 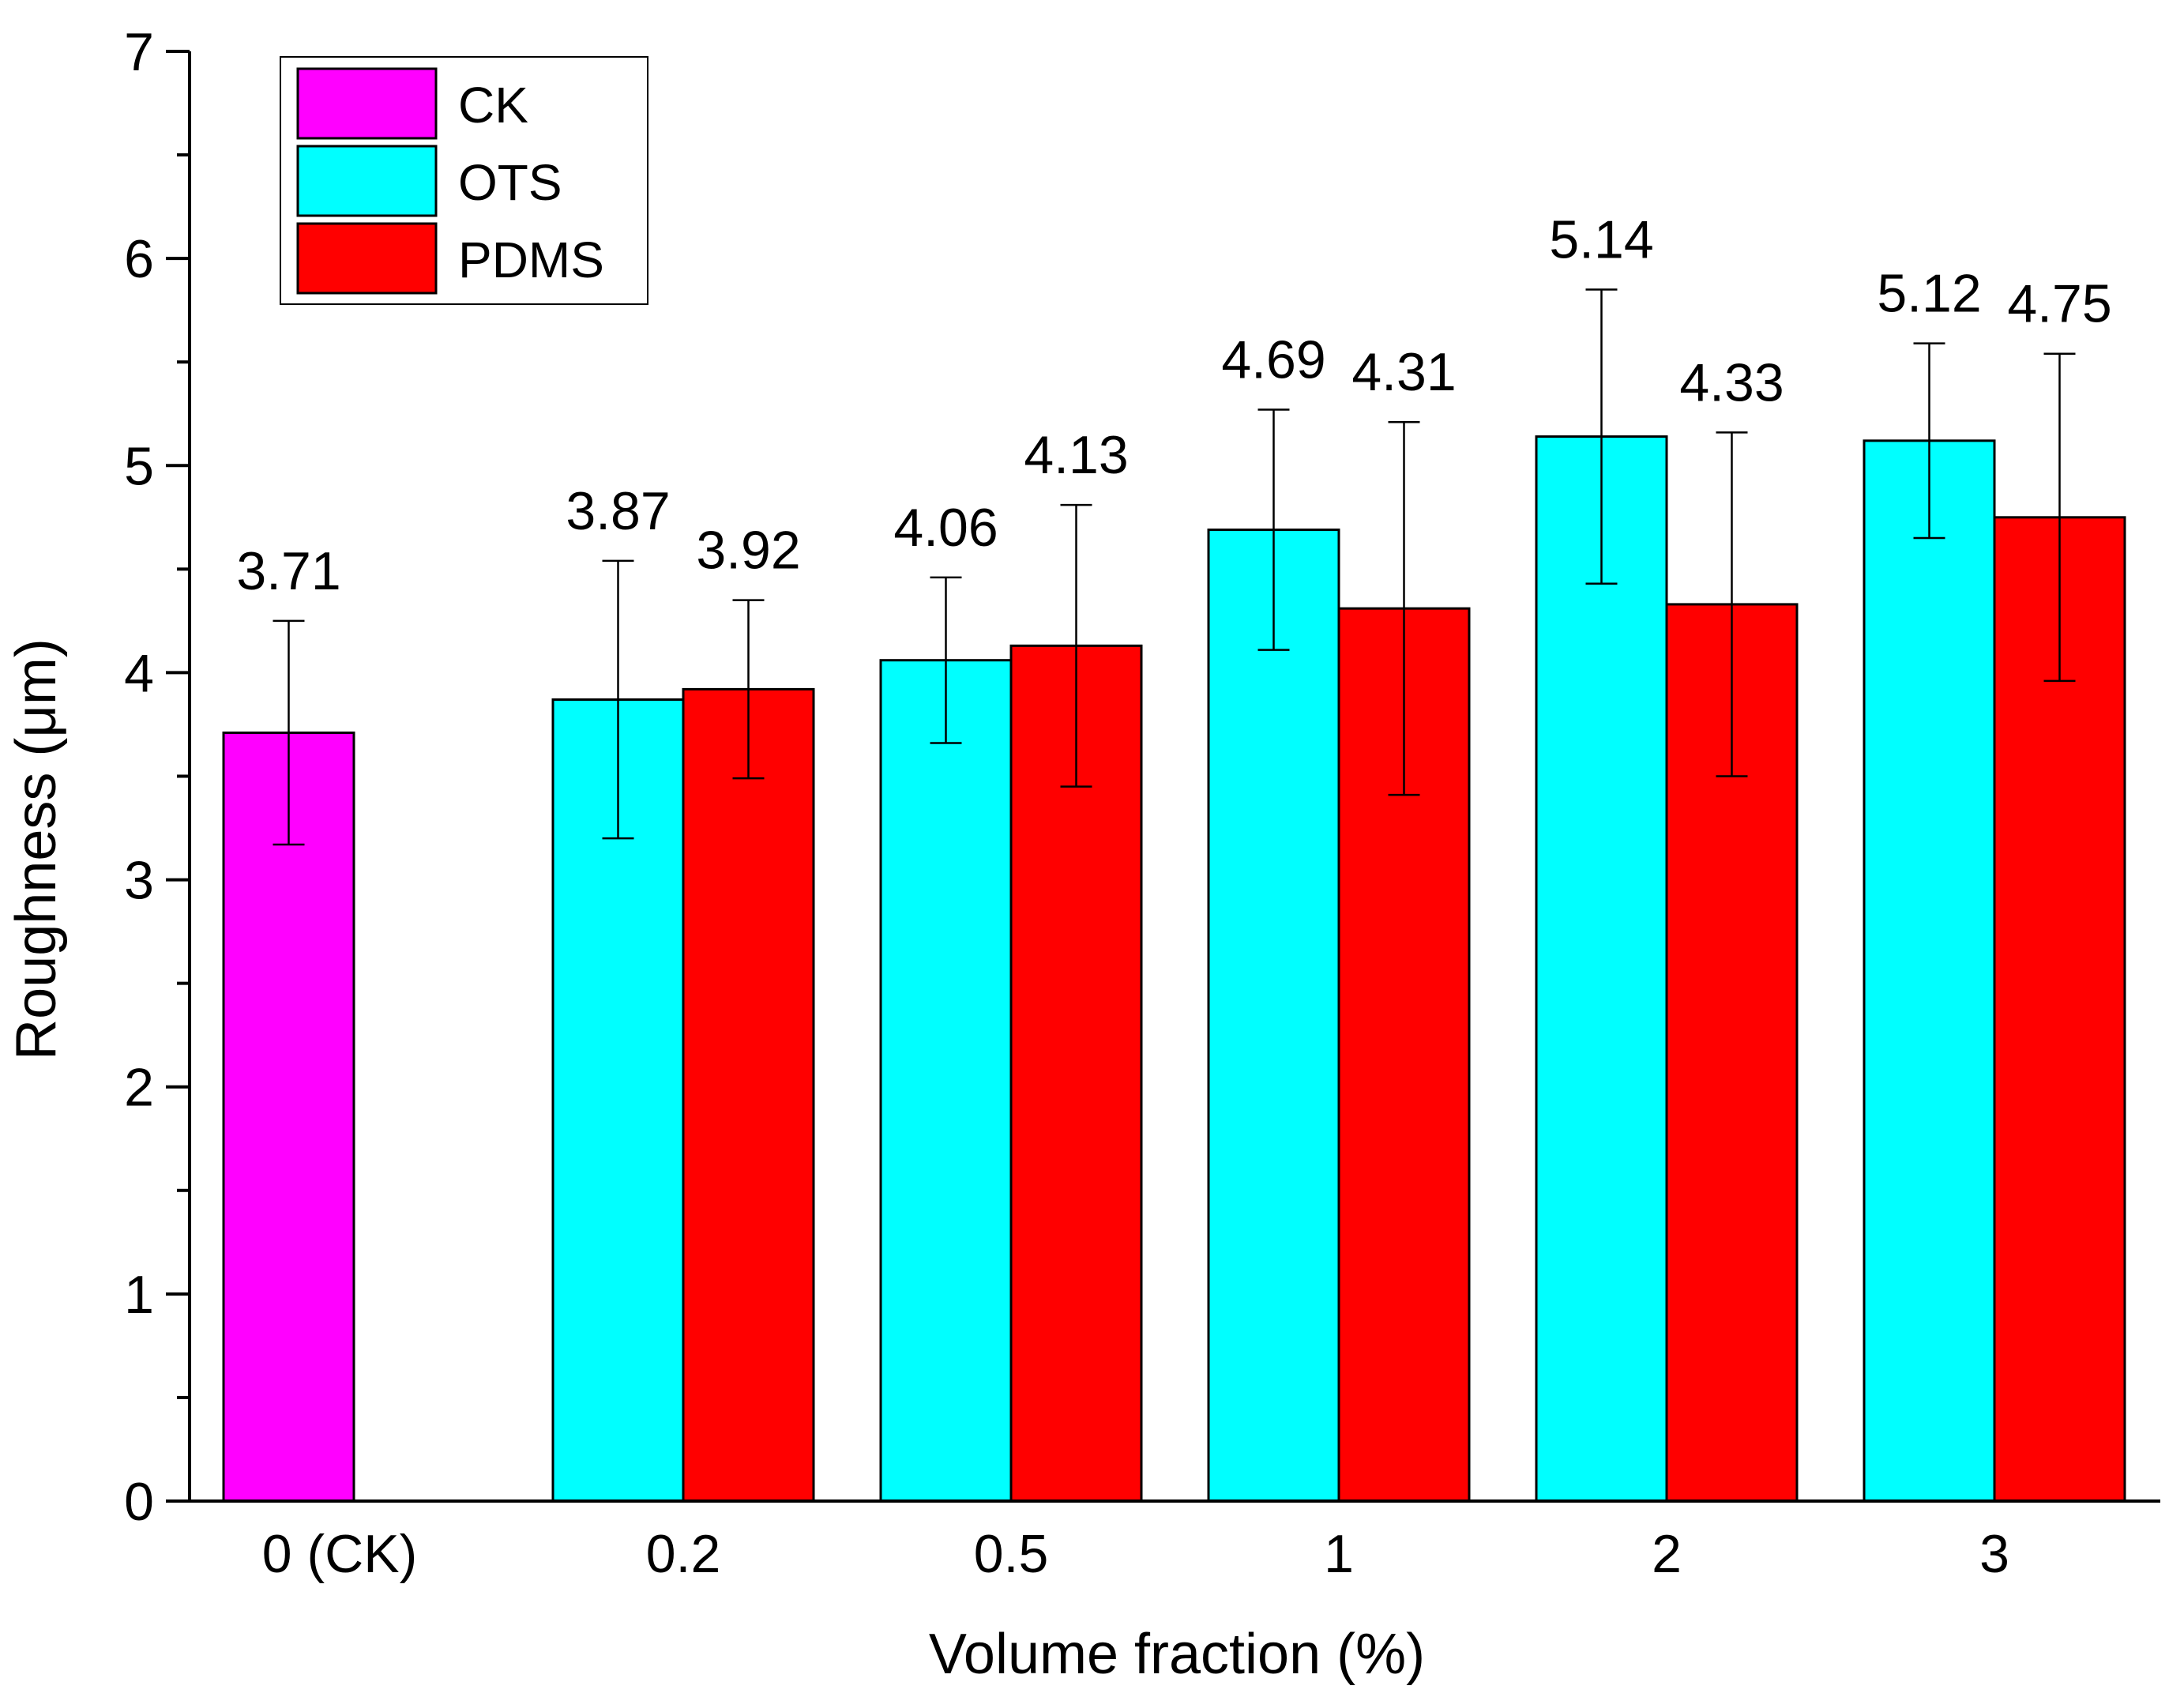 What do you see at coordinates (139, 466) in the screenshot?
I see `y-tick-label-5: 5` at bounding box center [139, 466].